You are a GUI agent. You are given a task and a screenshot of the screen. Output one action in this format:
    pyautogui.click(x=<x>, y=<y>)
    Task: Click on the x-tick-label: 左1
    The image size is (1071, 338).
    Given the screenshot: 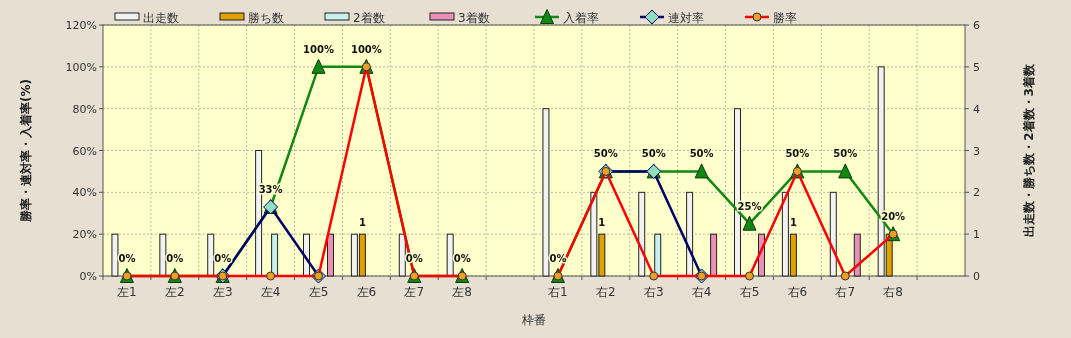 What is the action you would take?
    pyautogui.click(x=127, y=292)
    